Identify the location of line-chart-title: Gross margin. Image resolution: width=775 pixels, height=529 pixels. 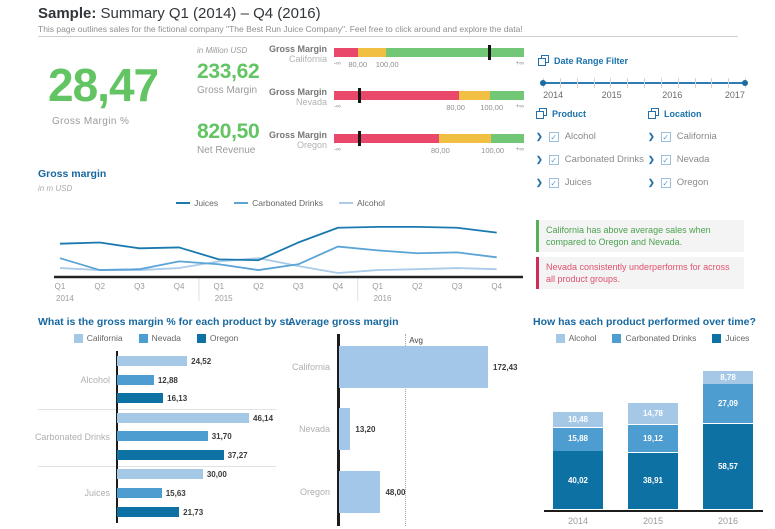
(72, 174).